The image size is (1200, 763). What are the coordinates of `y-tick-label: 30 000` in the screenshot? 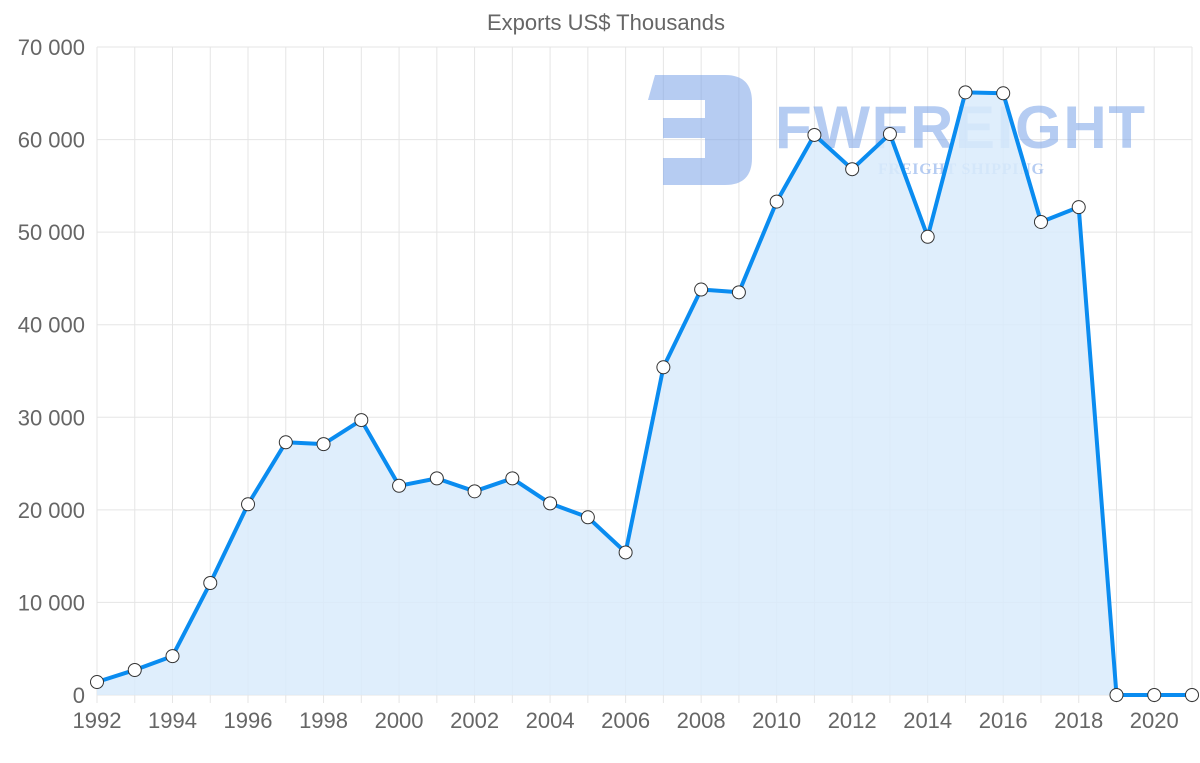 It's located at (51, 417).